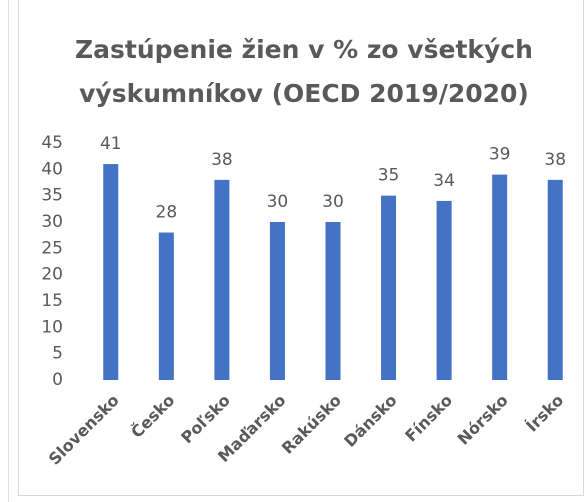 This screenshot has width=588, height=502. Describe the element at coordinates (111, 144) in the screenshot. I see `data-label: 41` at that location.